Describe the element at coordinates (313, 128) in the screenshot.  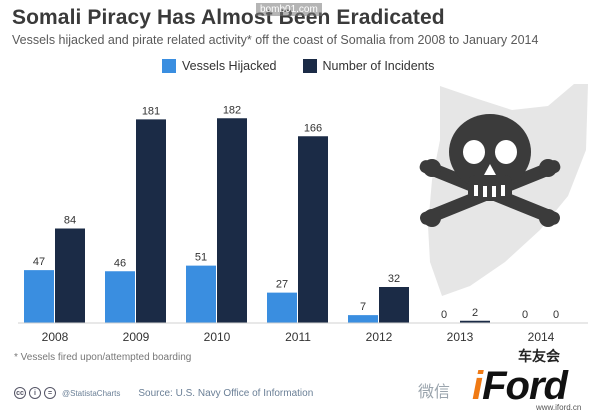
I see `value-label-number-of-incidents-2011: 166` at that location.